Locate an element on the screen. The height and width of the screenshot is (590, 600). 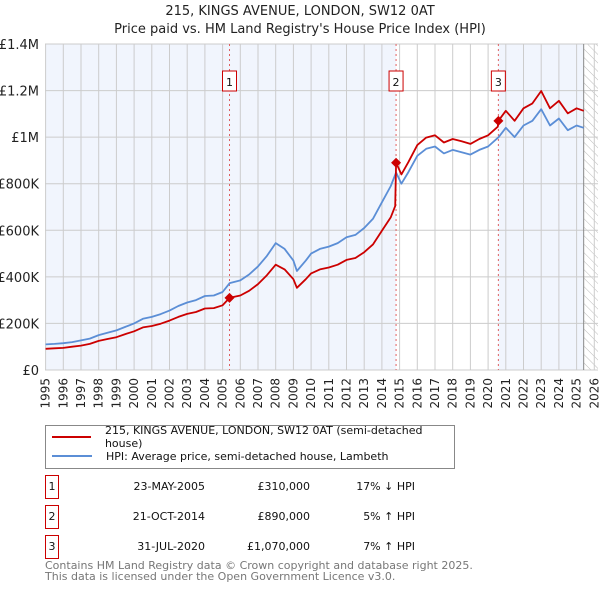
x-tick-label: 2007 is located at coordinates (258, 393).